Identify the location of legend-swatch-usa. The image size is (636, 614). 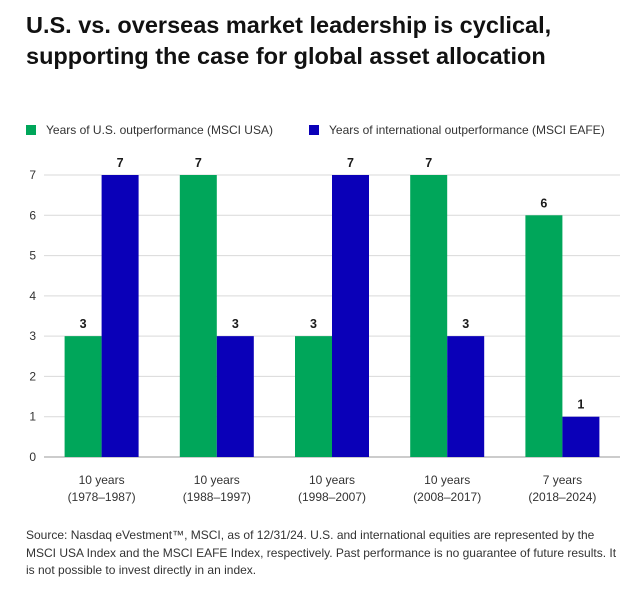
(31, 130).